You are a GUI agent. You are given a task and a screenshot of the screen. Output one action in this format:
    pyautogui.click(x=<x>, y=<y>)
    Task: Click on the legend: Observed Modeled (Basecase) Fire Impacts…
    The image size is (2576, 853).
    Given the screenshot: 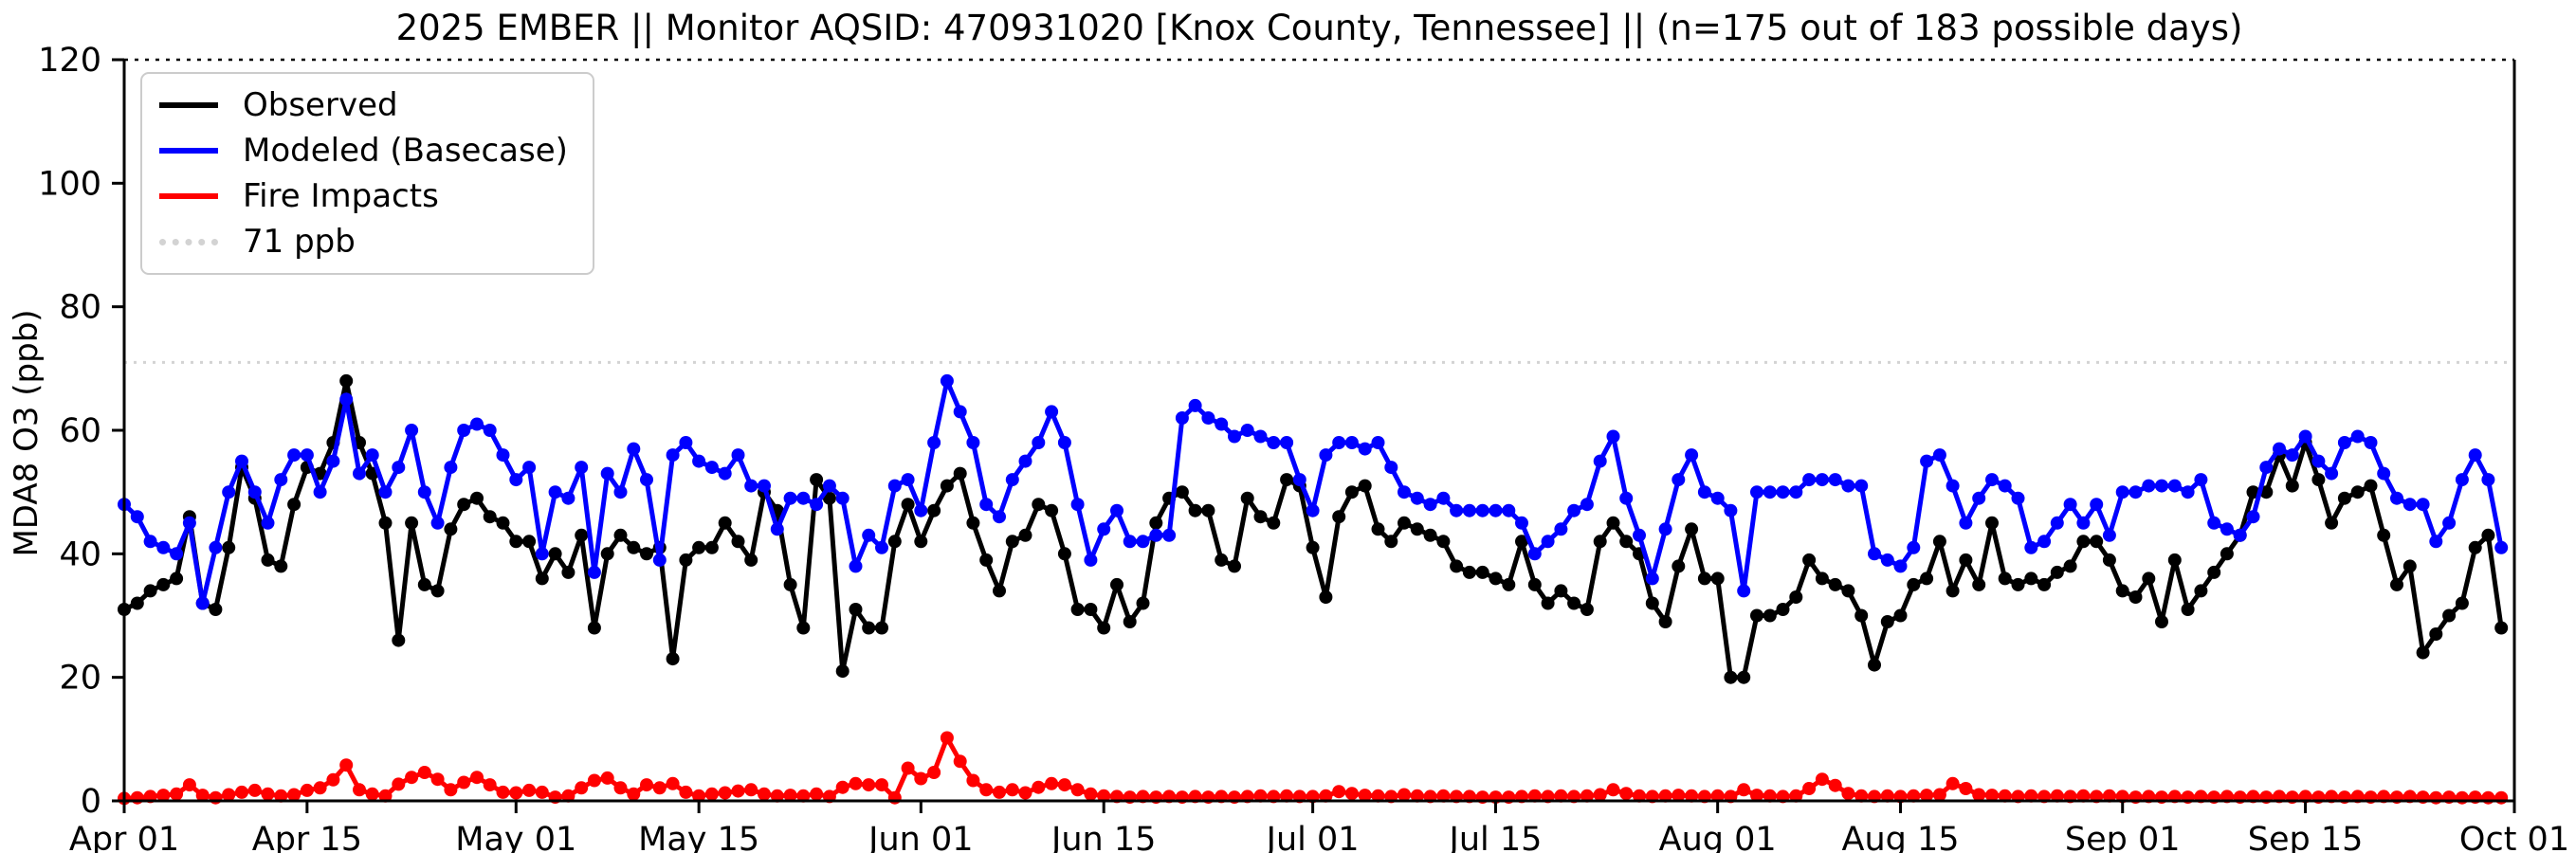 What is the action you would take?
    pyautogui.click(x=367, y=173)
    